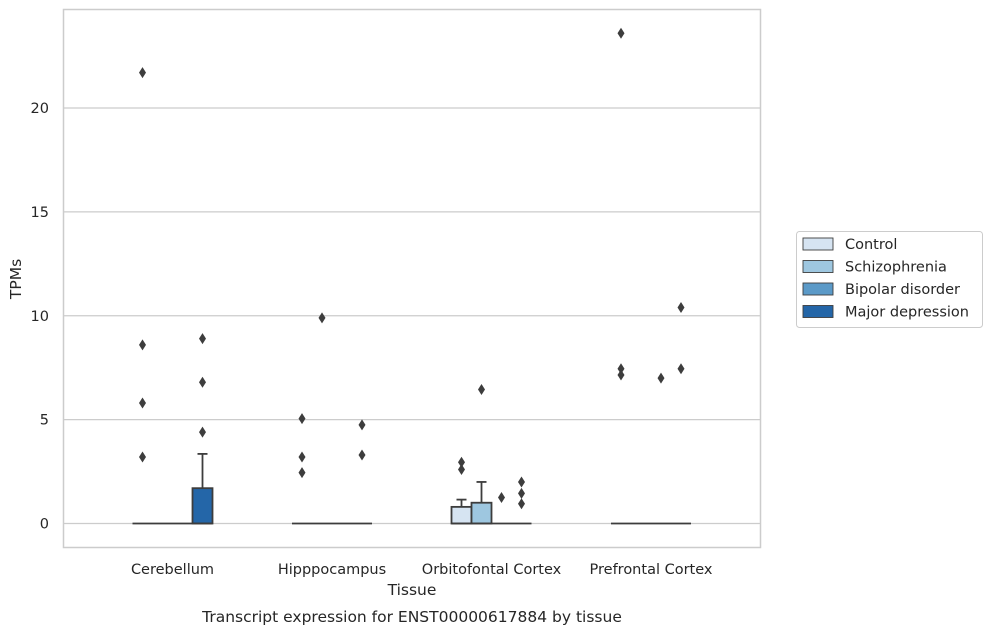 The width and height of the screenshot is (993, 634). What do you see at coordinates (871, 245) in the screenshot?
I see `legend-label: Control` at bounding box center [871, 245].